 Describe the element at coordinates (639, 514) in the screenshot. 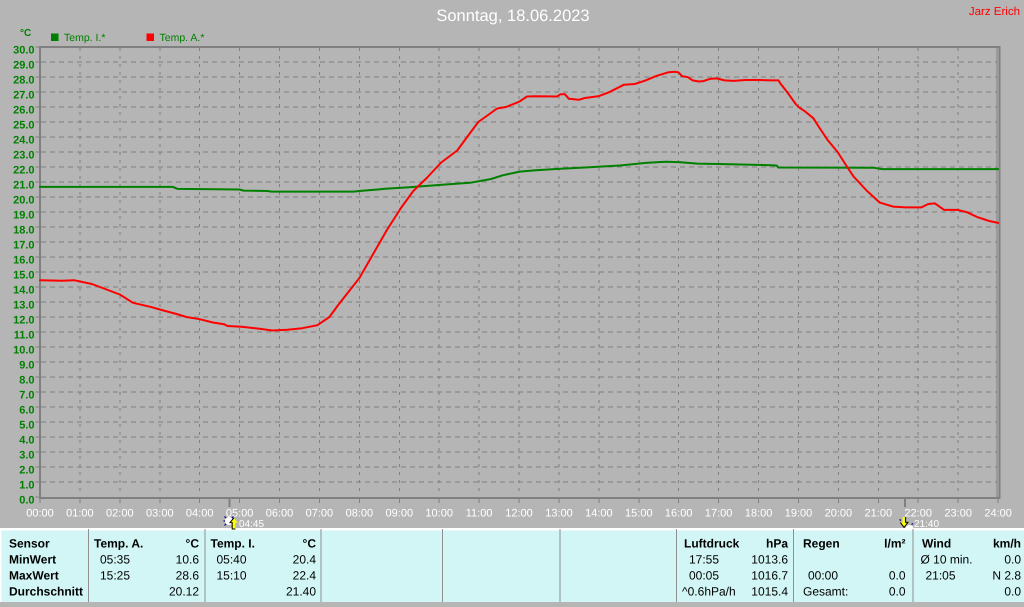

I see `svg-text: 15:00` at that location.